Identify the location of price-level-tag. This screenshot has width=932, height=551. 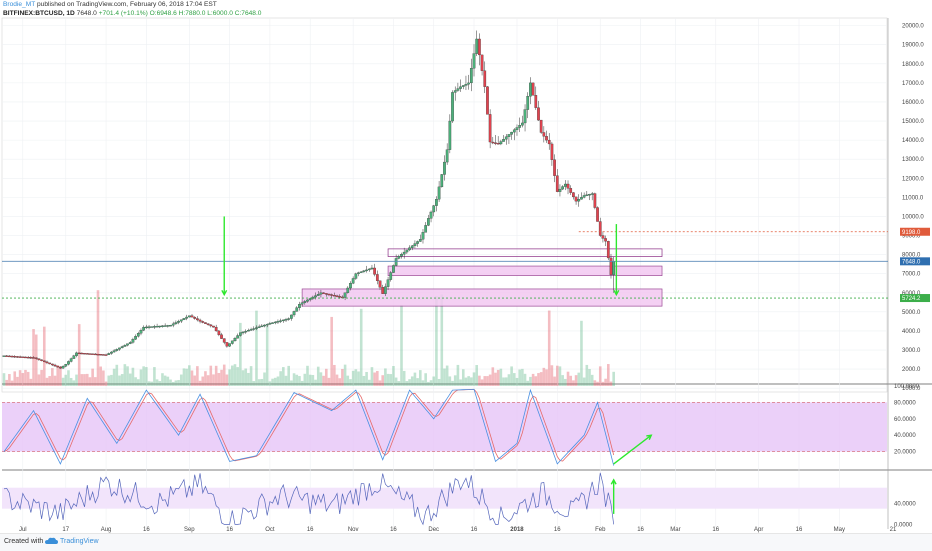
(915, 298).